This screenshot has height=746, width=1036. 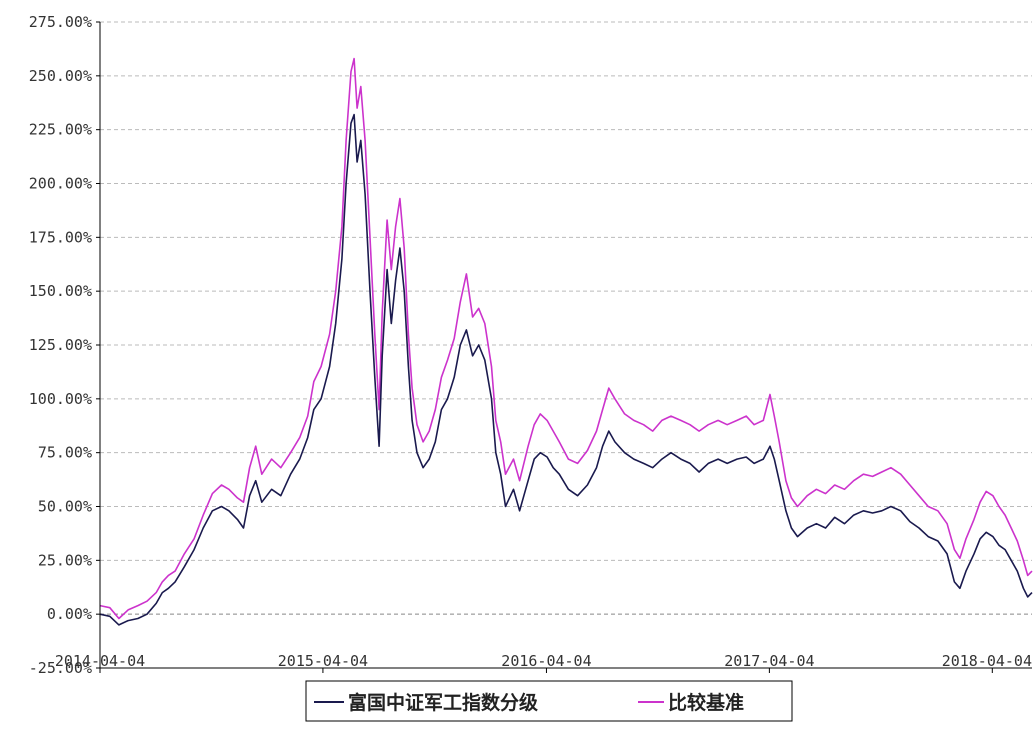 I want to click on y-tick-label: 0.00%, so click(x=69, y=614).